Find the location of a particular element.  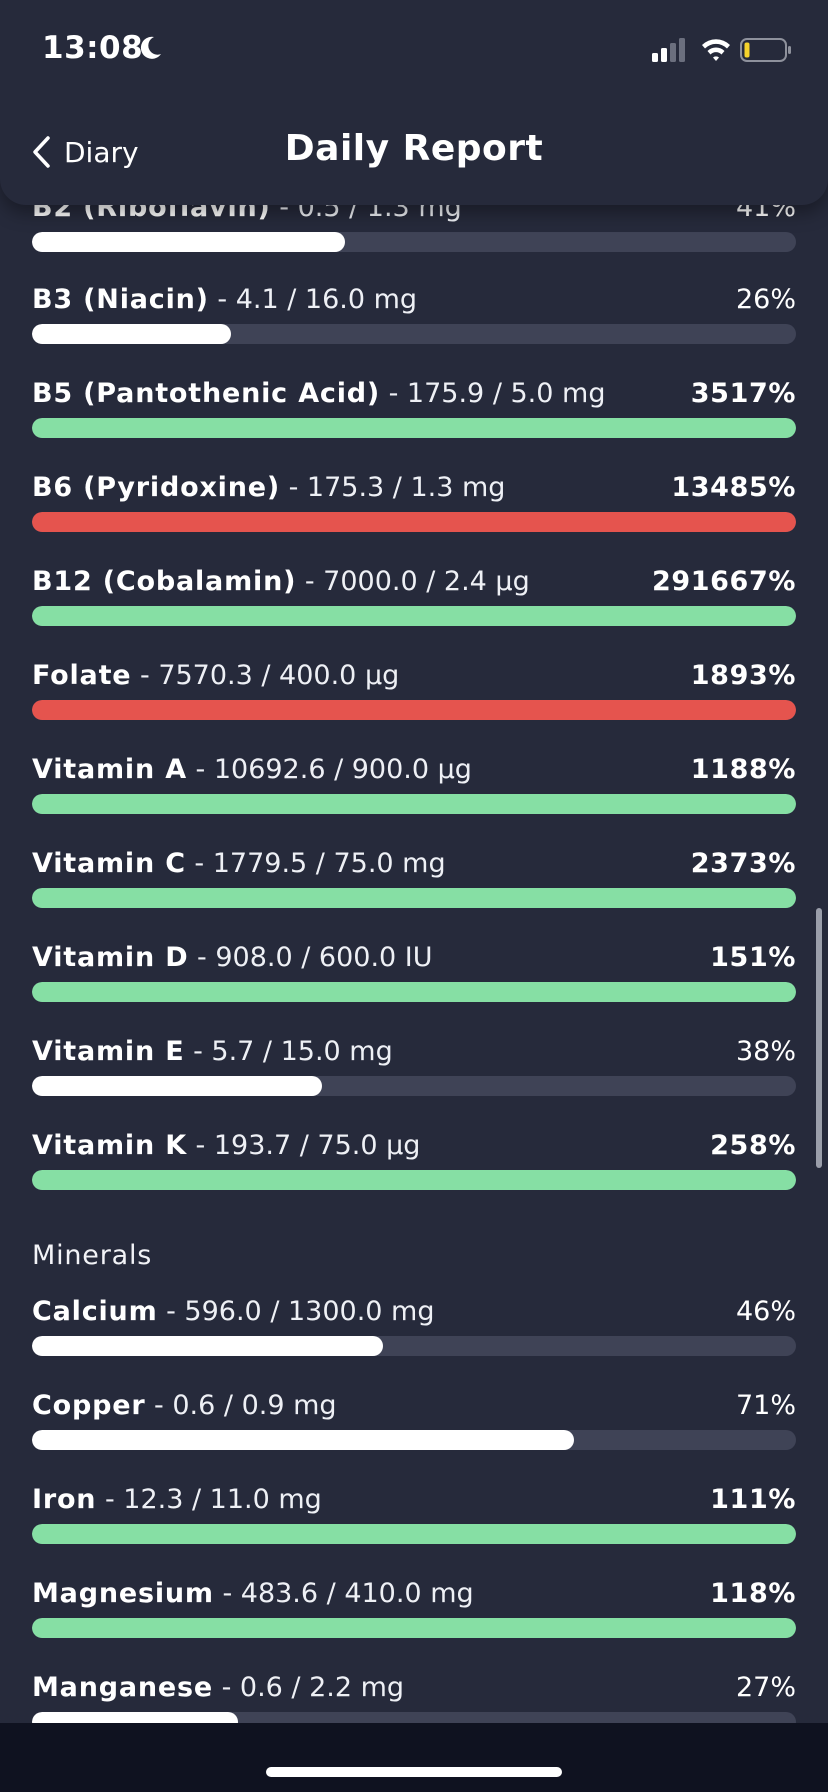

nutrient-row-vitamin-c: Vitamin C - 1779.5 / 75.0 mg 2373% is located at coordinates (414, 880).